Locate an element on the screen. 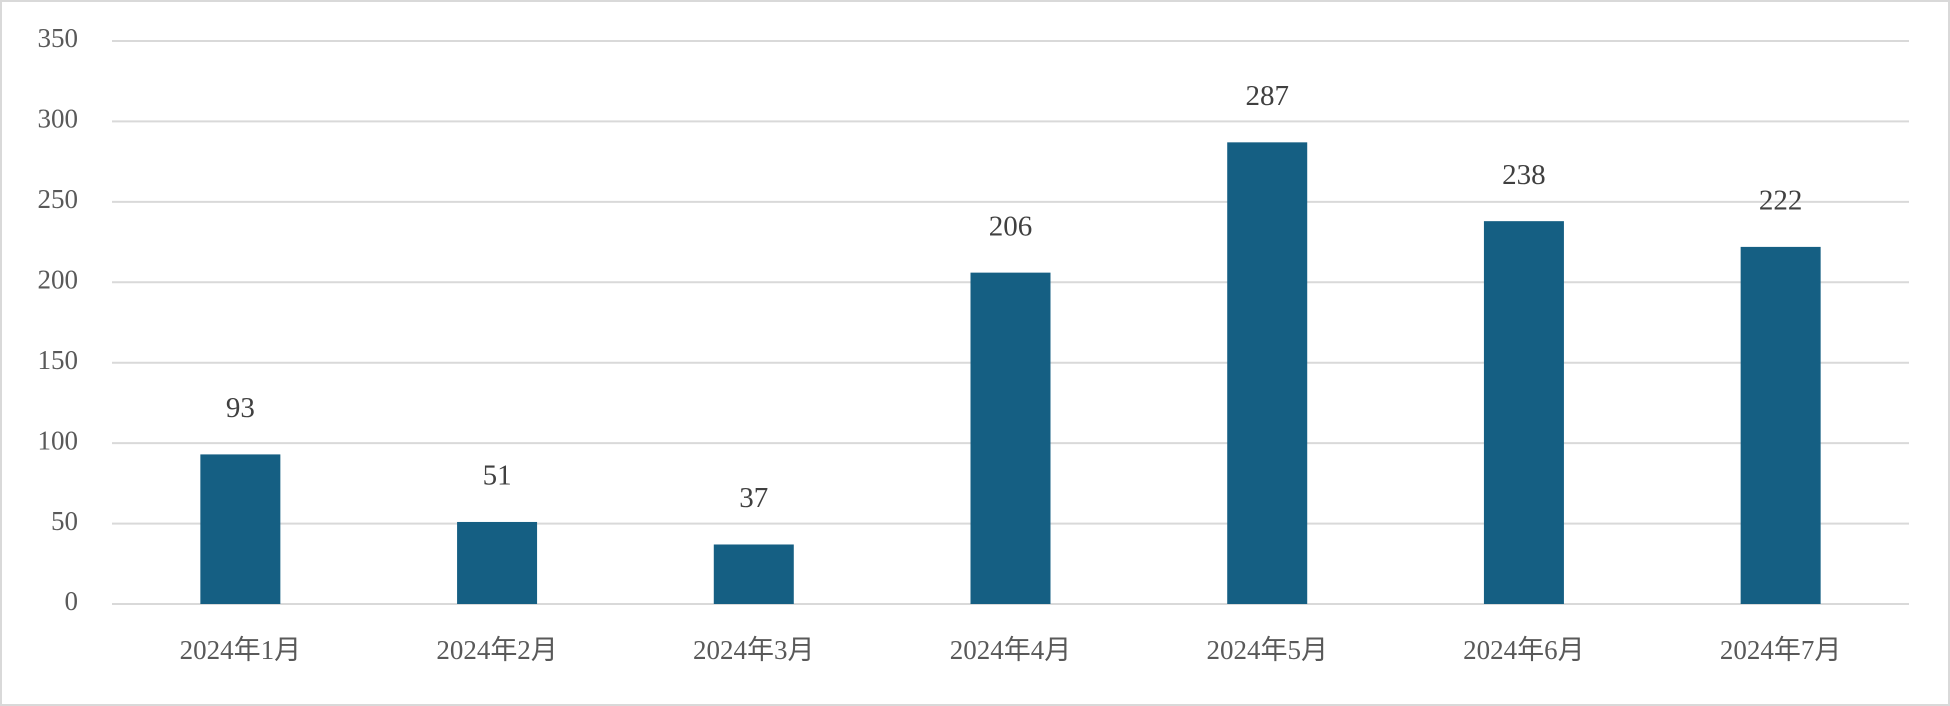  x-tick-label: 2024年2月 is located at coordinates (497, 650).